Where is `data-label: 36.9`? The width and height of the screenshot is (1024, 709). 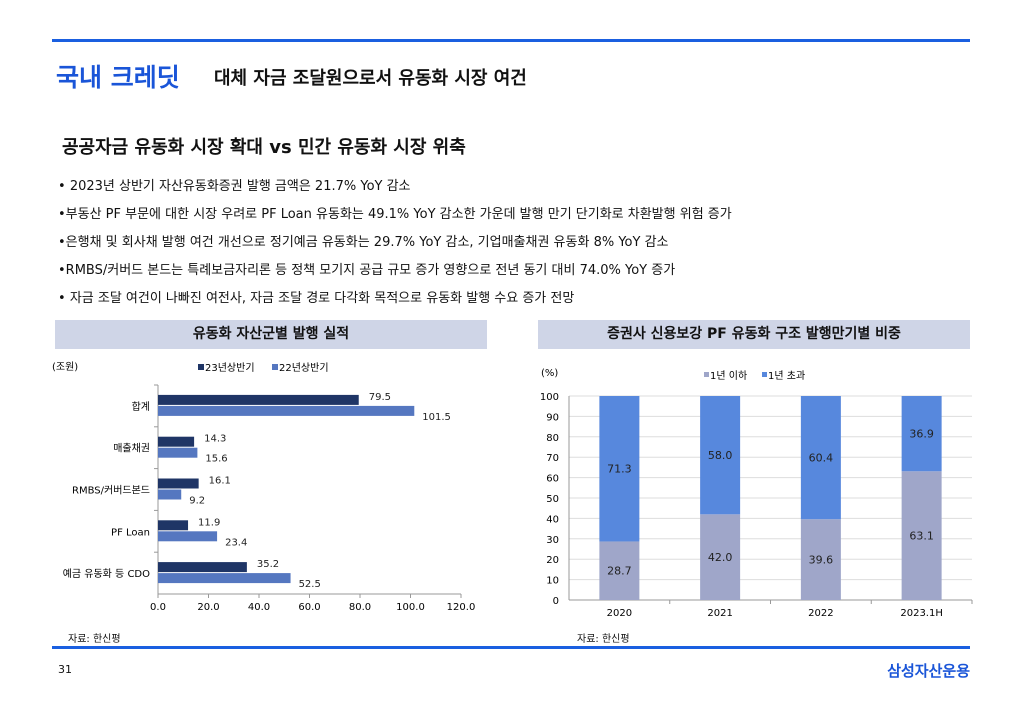 data-label: 36.9 is located at coordinates (921, 434).